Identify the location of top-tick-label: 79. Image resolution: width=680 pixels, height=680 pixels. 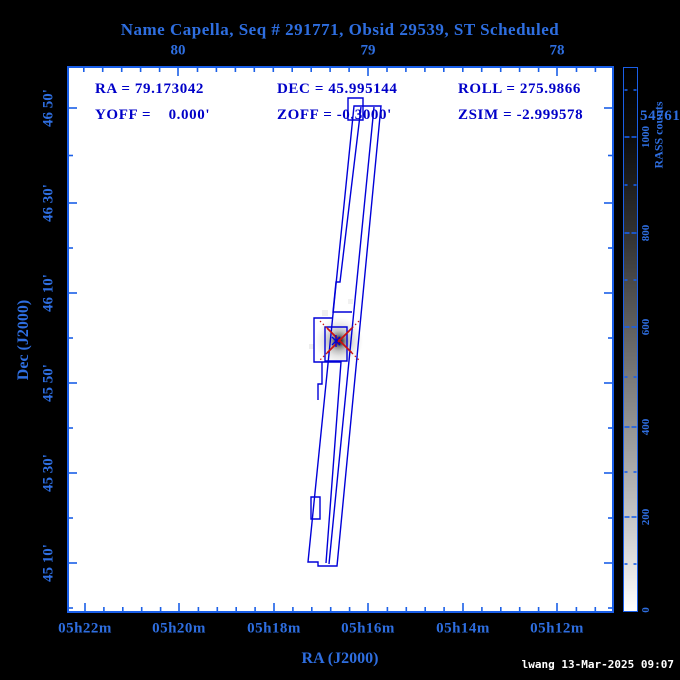
(368, 50).